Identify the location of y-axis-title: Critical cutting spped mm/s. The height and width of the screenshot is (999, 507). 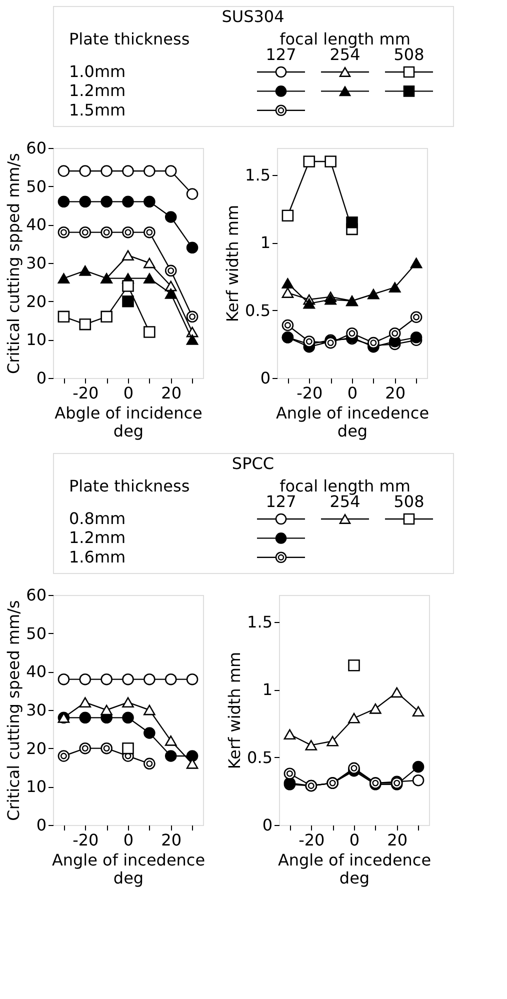
(14, 263).